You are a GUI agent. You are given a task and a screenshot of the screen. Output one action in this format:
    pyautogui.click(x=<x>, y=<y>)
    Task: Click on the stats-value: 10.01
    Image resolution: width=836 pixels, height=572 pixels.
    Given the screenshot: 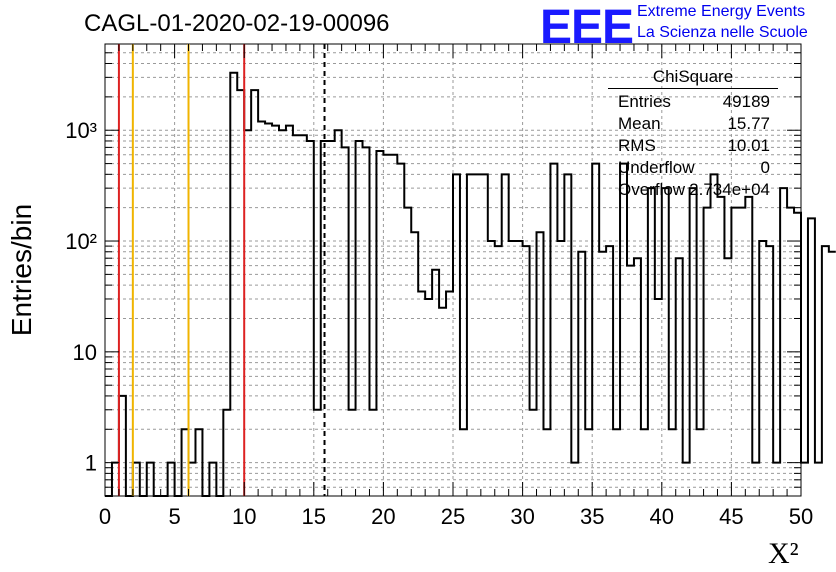 What is the action you would take?
    pyautogui.click(x=748, y=145)
    